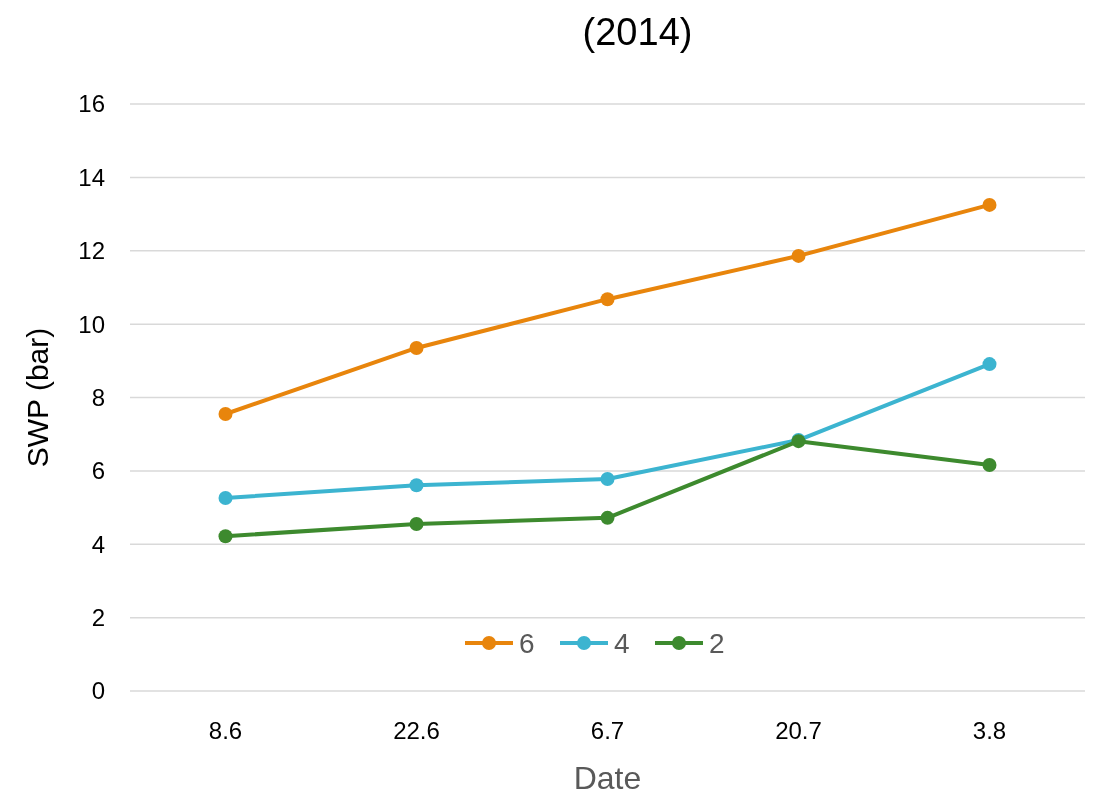  Describe the element at coordinates (91, 177) in the screenshot. I see `y-tick-label: 14` at that location.